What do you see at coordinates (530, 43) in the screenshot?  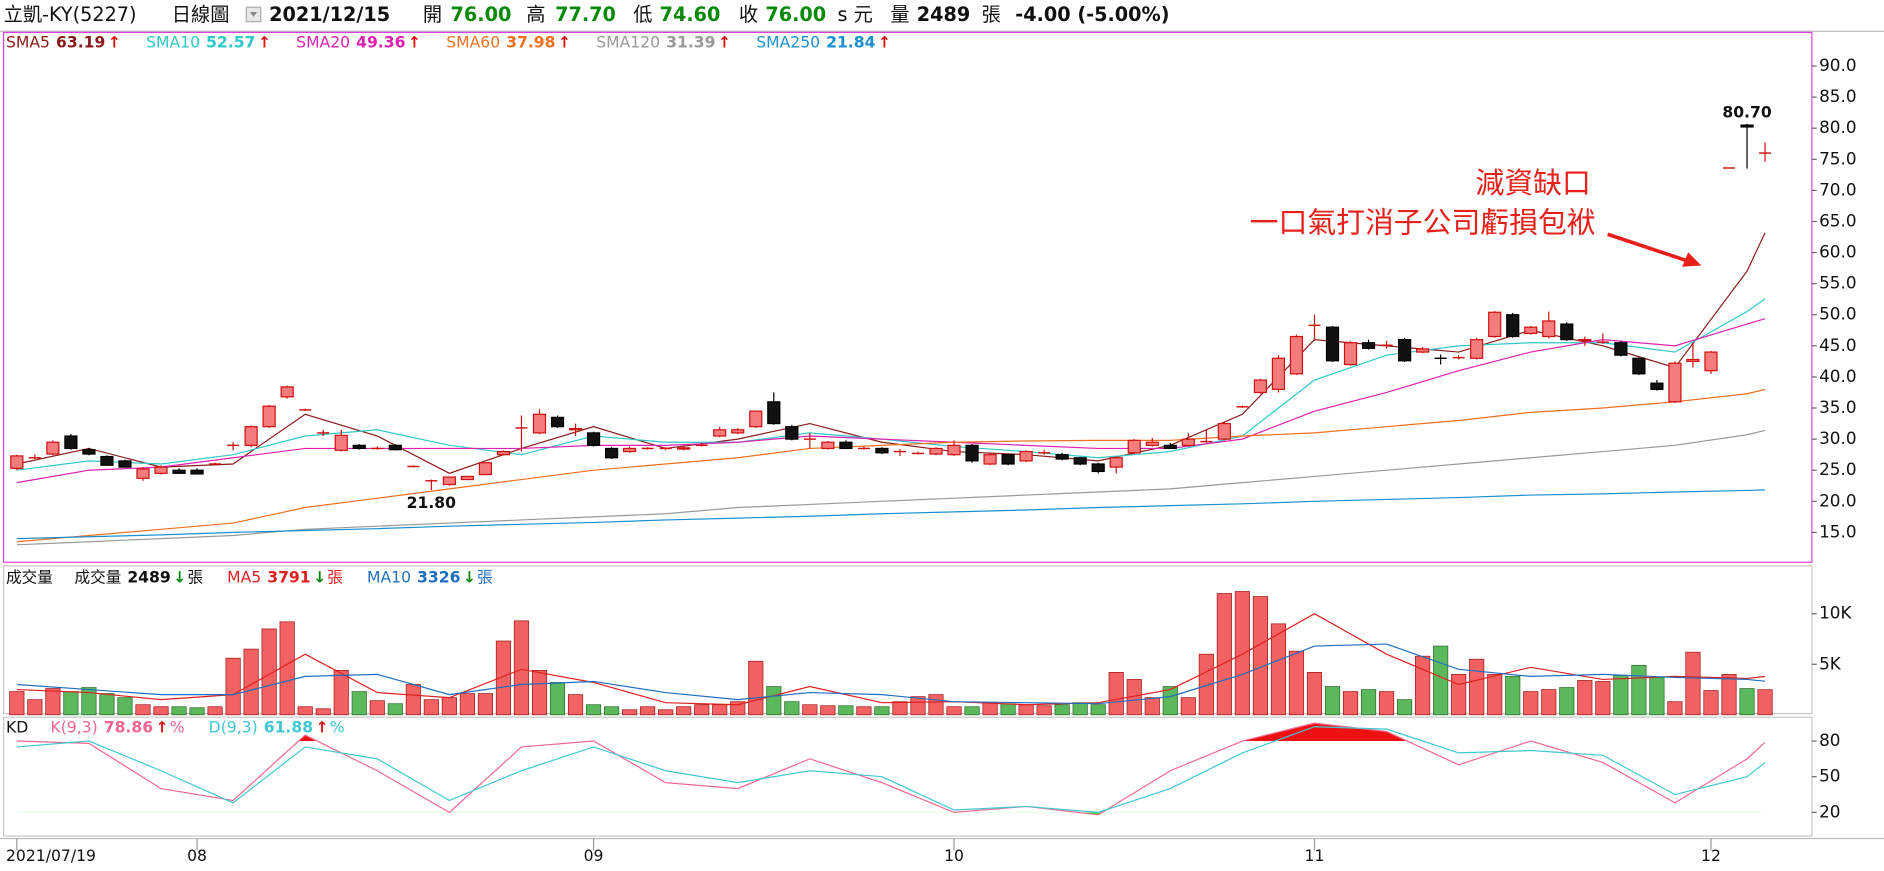 I see `legend-value: 37.98` at bounding box center [530, 43].